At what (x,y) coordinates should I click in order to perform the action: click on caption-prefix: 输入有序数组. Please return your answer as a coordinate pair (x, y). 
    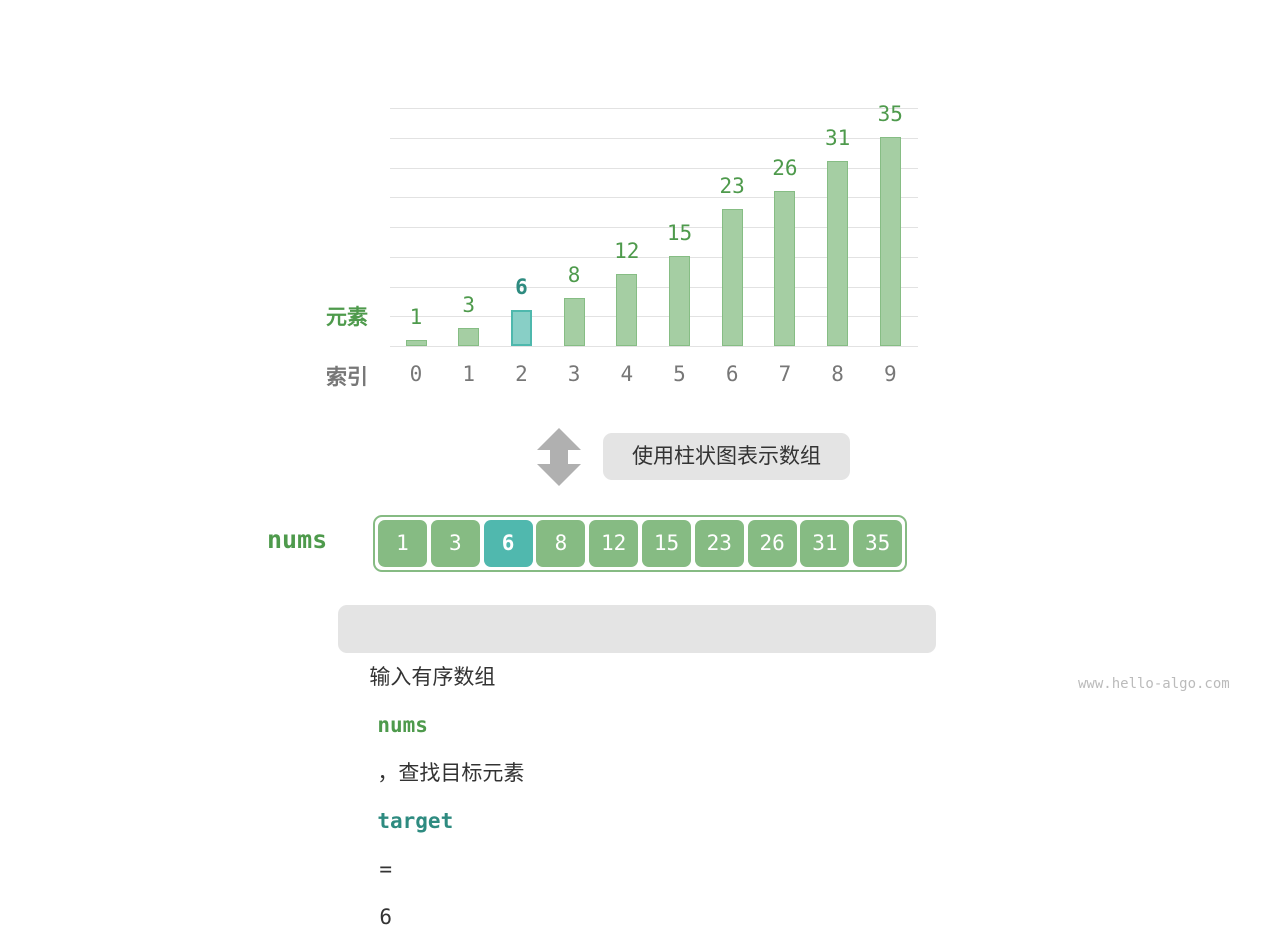
    Looking at the image, I should click on (432, 677).